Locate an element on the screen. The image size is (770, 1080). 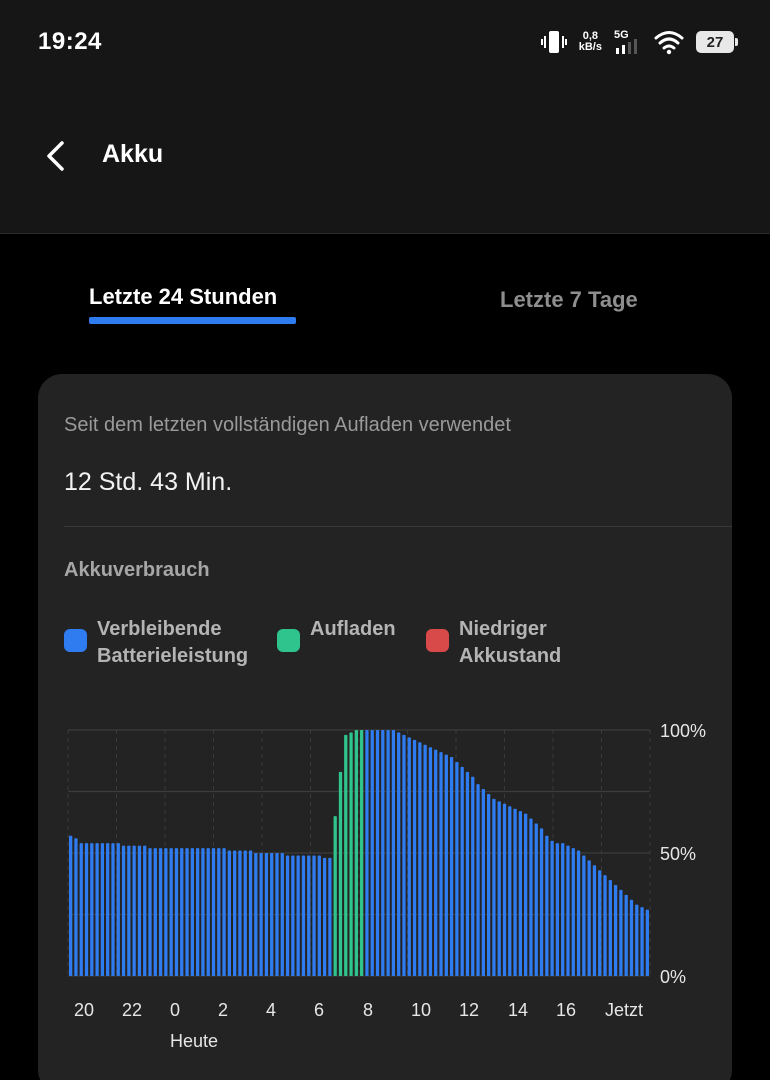
legend-item-low-battery: Niedriger Akkustand is located at coordinates (527, 643).